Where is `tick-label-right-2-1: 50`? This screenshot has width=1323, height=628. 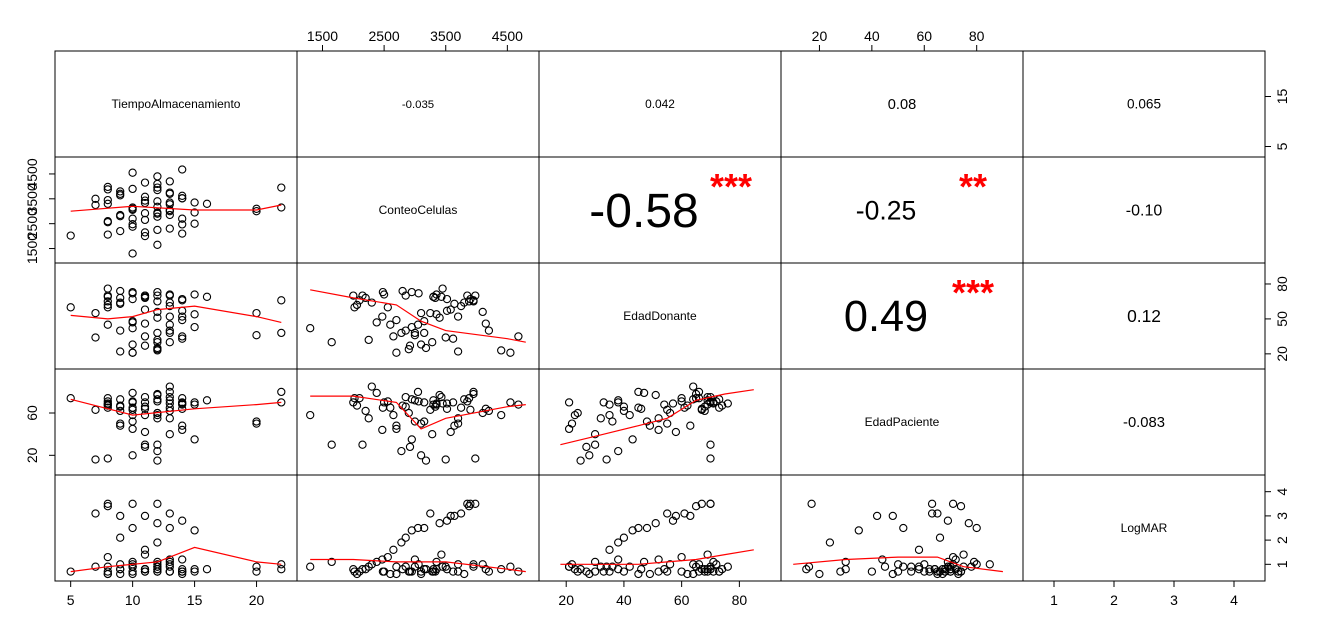 tick-label-right-2-1: 50 is located at coordinates (1282, 319).